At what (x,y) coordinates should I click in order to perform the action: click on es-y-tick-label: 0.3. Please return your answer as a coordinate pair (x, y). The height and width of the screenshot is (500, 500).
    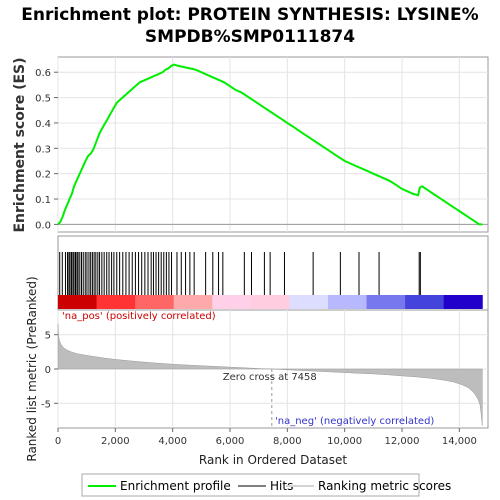
    Looking at the image, I should click on (43, 149).